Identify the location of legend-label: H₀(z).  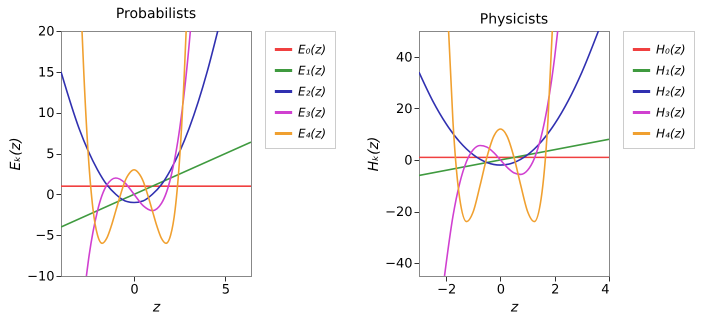
(671, 49).